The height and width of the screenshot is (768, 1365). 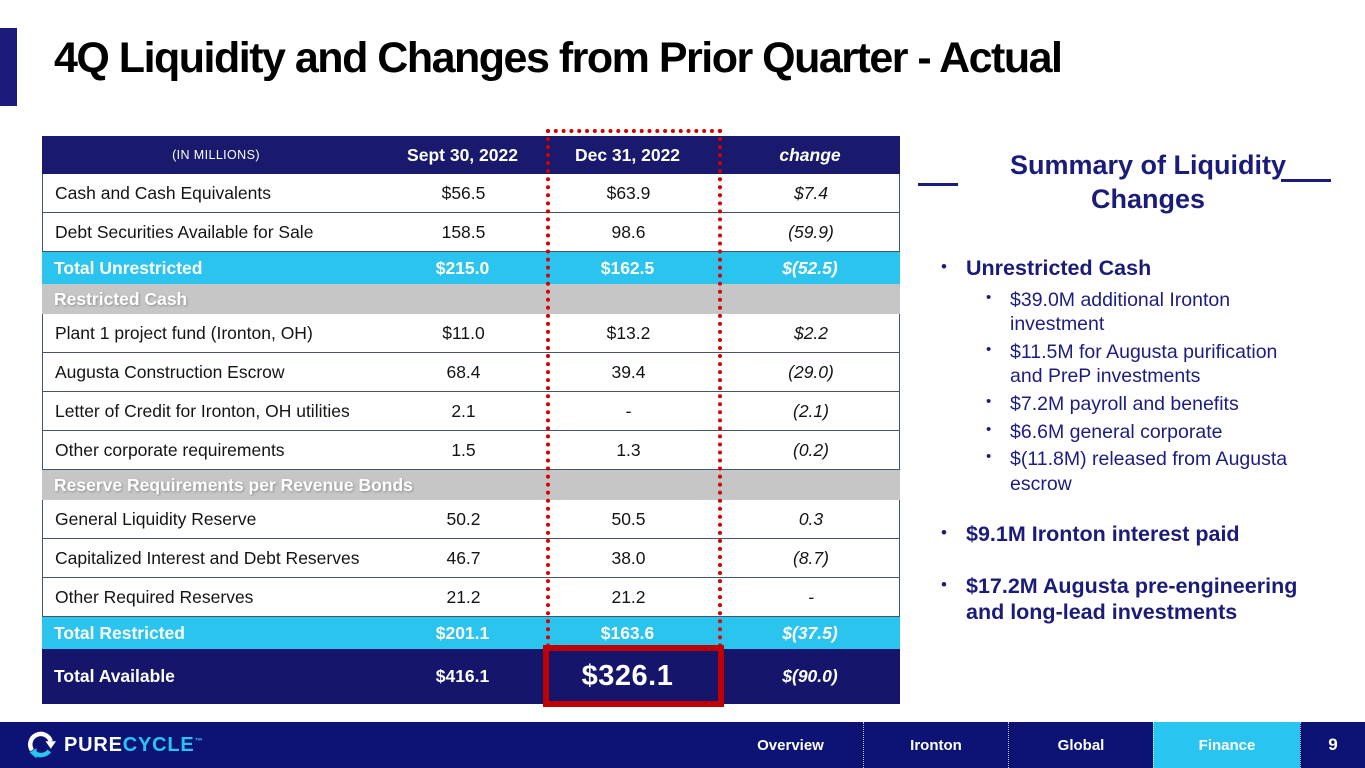 What do you see at coordinates (627, 154) in the screenshot?
I see `table-header-dec-31-2022: Dec 31, 2022` at bounding box center [627, 154].